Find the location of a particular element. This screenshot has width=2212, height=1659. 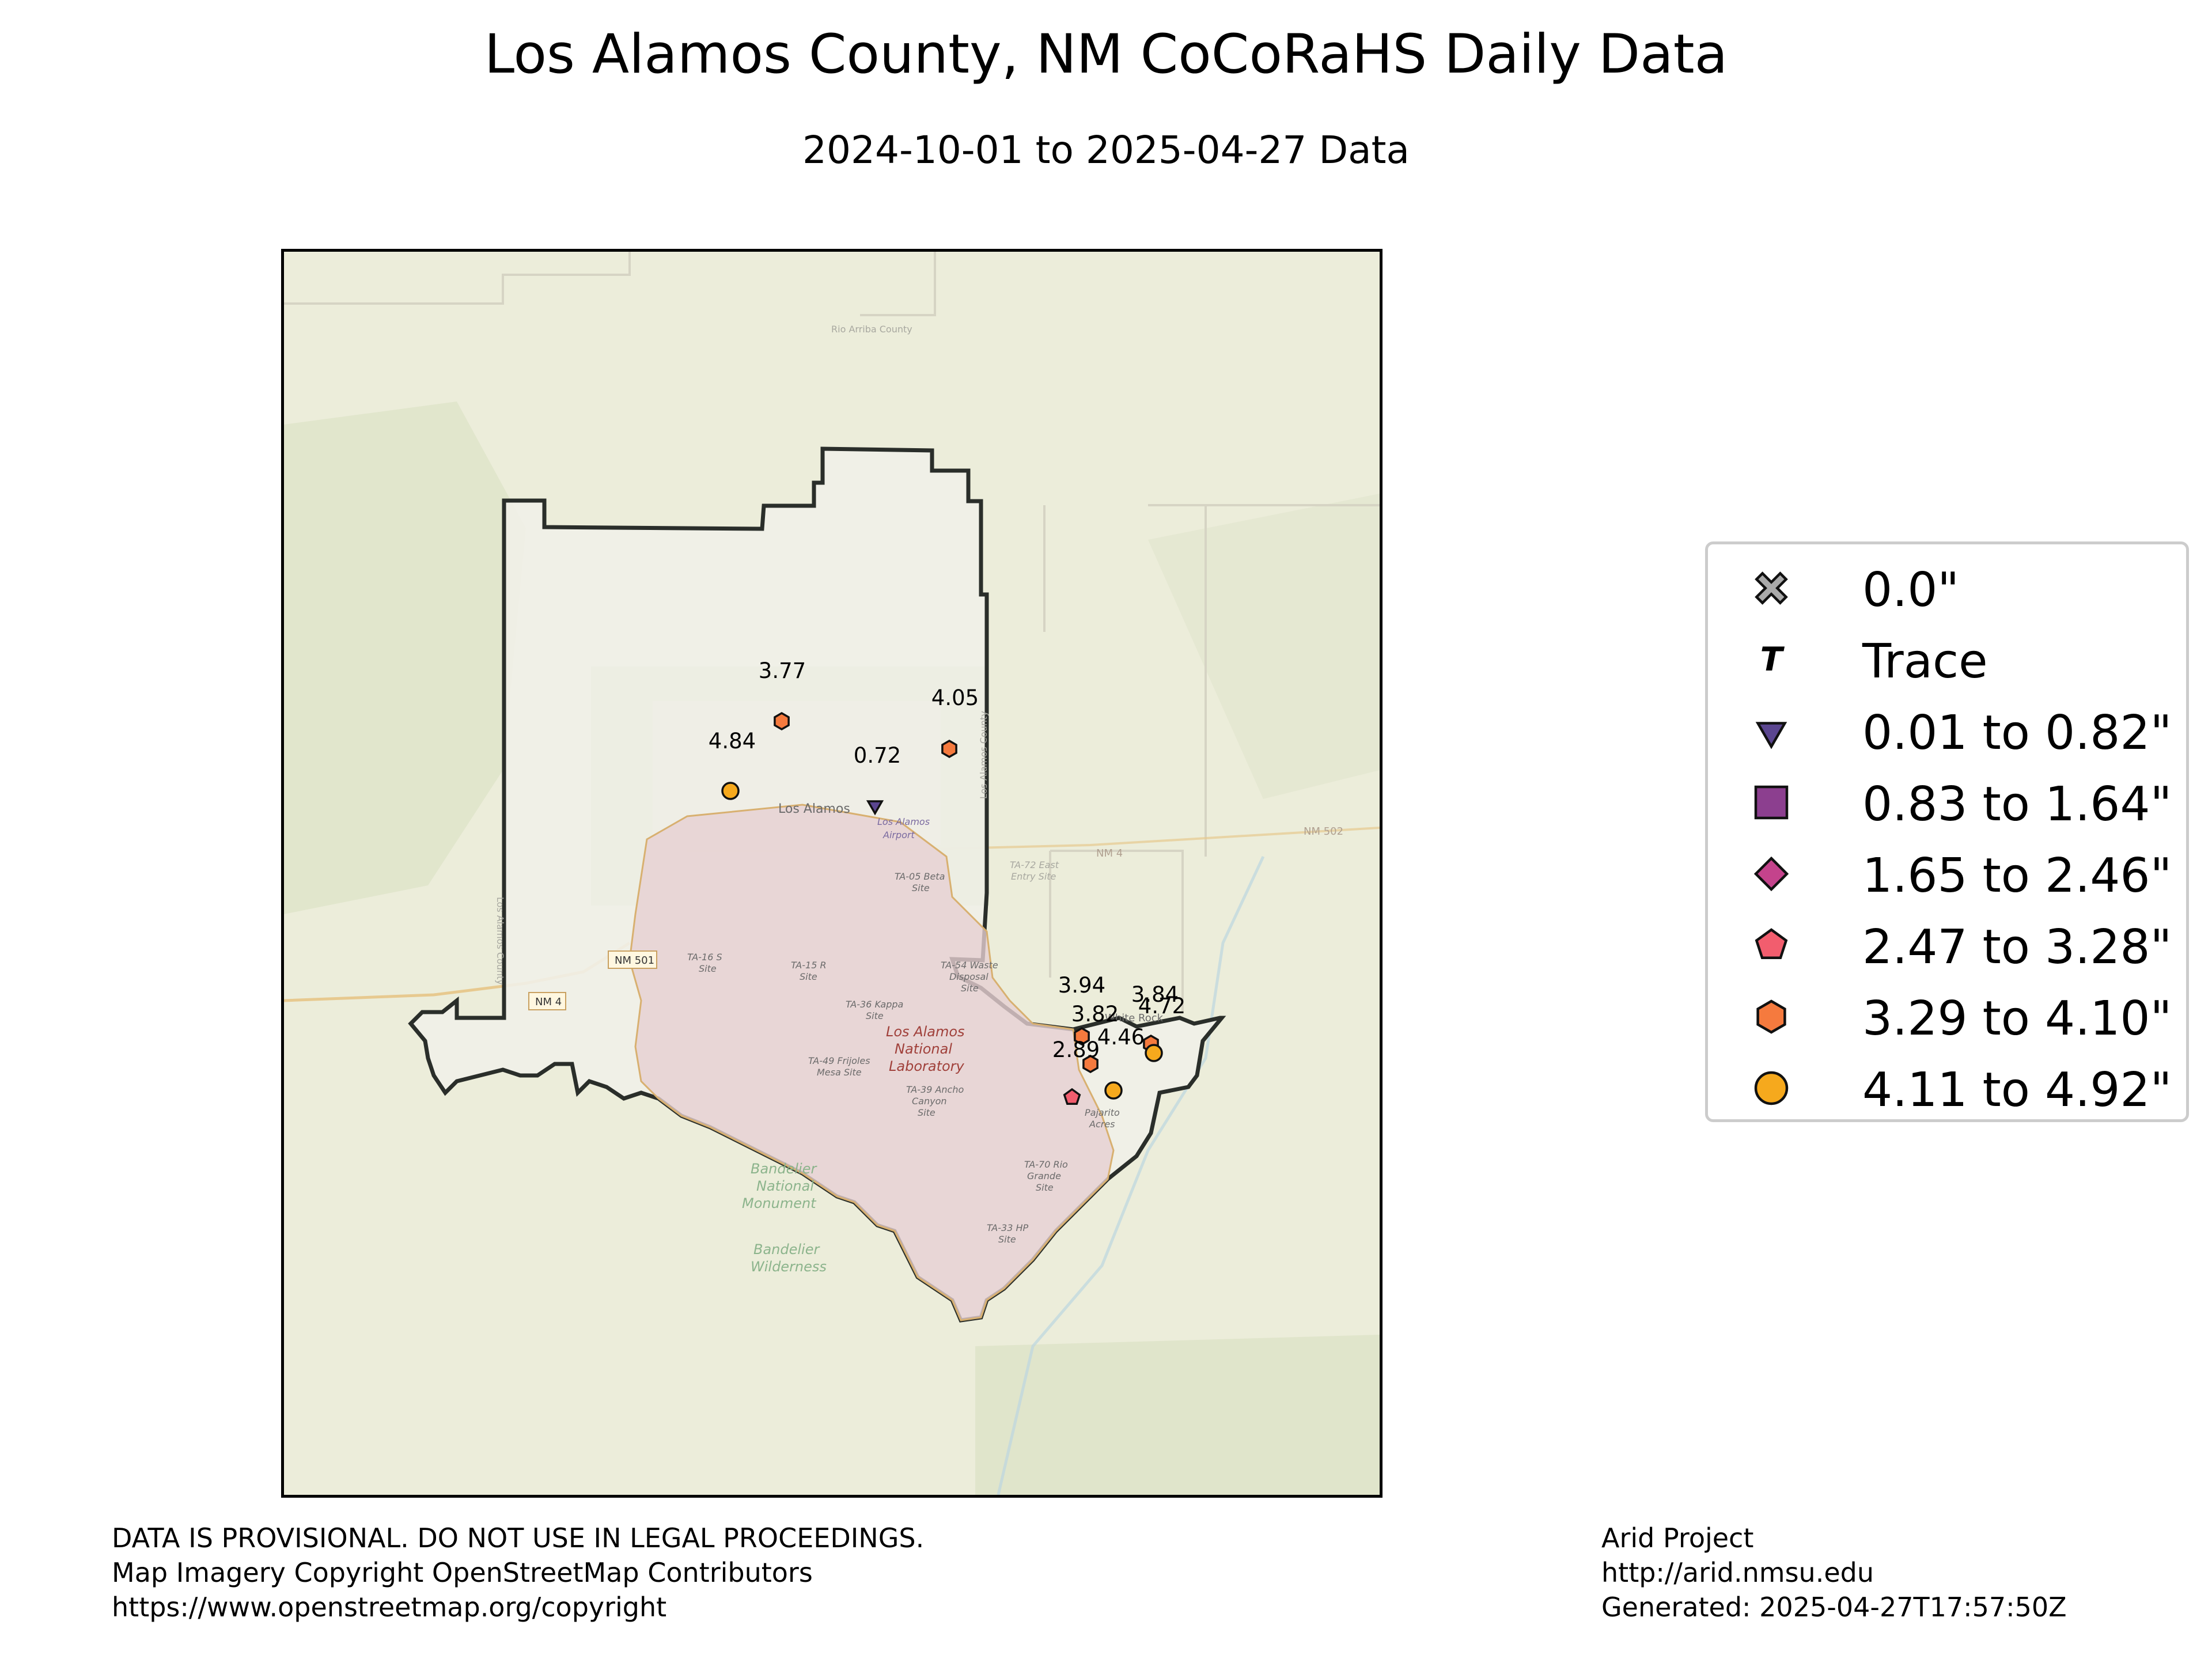

map-subtitle: 2024-10-01 to 2025-04-27 Data is located at coordinates (1106, 150).